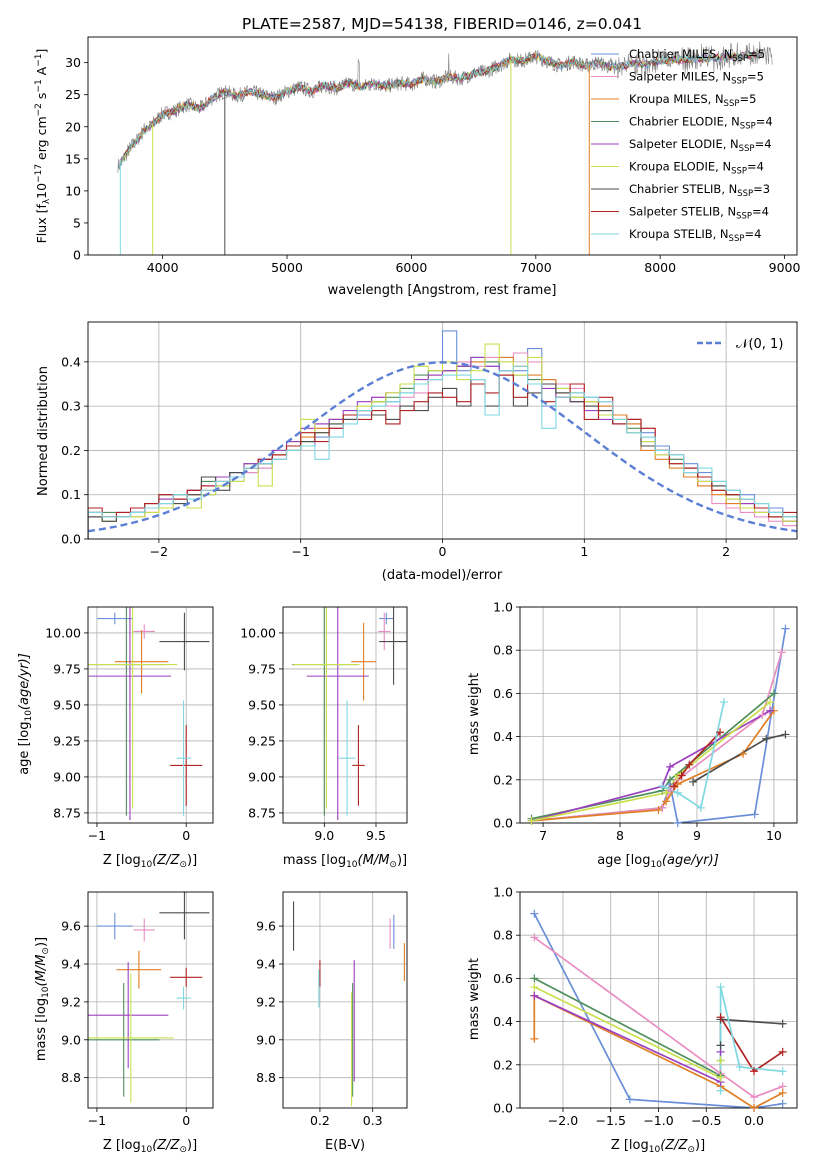 The image size is (819, 1170). Describe the element at coordinates (345, 861) in the screenshot. I see `age-vs-mass-xlabel: mass [log10(M/M⊙)]` at that location.